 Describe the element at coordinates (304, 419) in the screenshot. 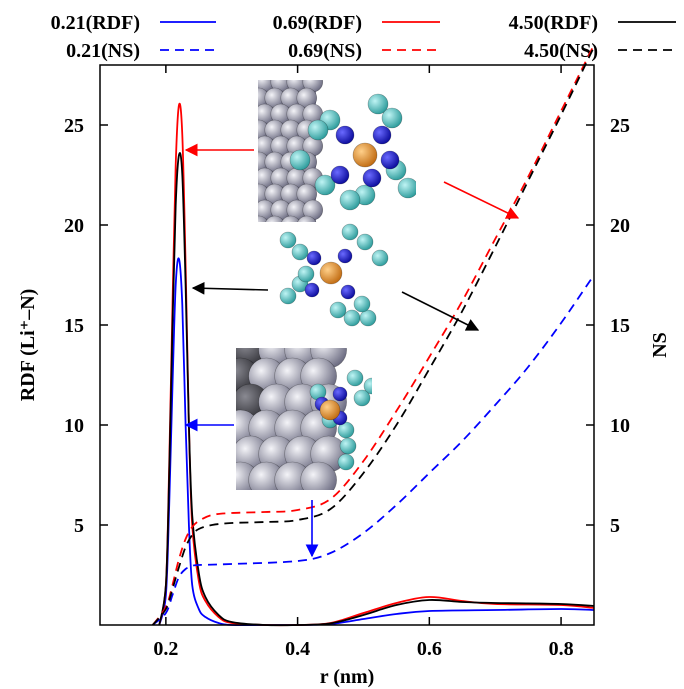

I see `surface-cluster-bottom-image` at that location.